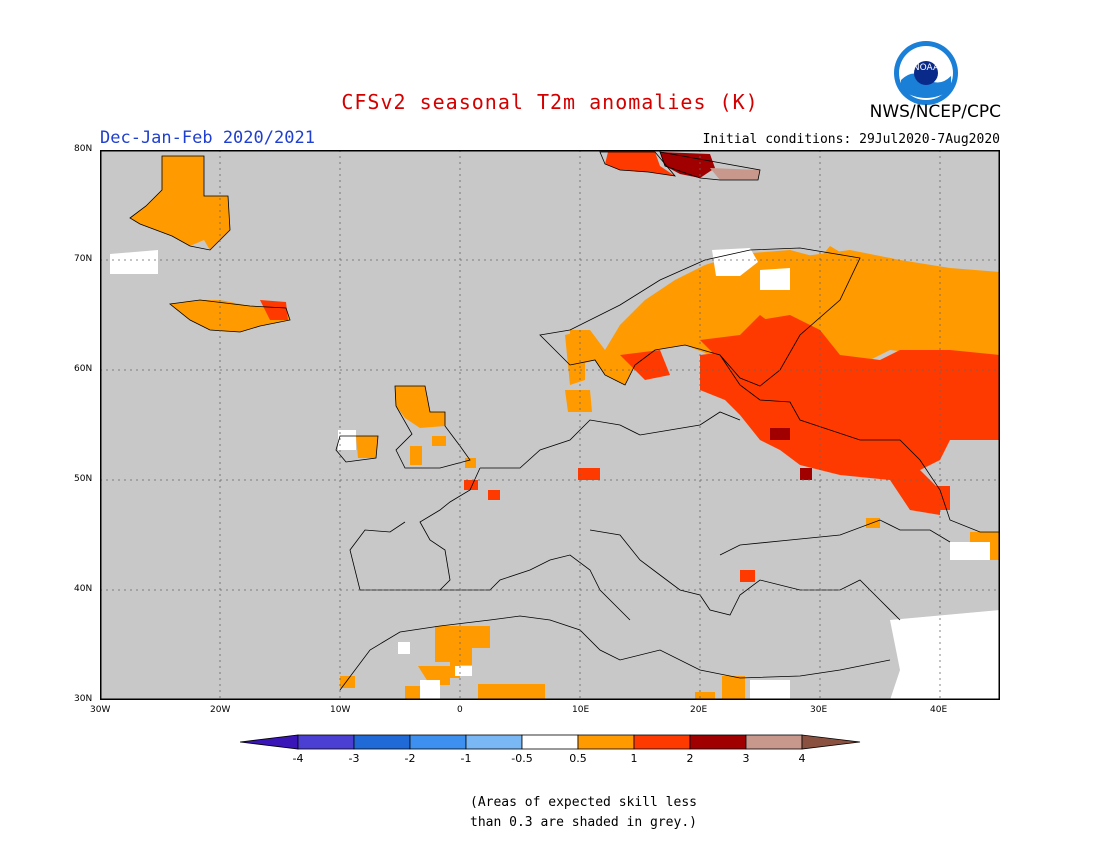  I want to click on colorbar-label: 2, so click(690, 758).